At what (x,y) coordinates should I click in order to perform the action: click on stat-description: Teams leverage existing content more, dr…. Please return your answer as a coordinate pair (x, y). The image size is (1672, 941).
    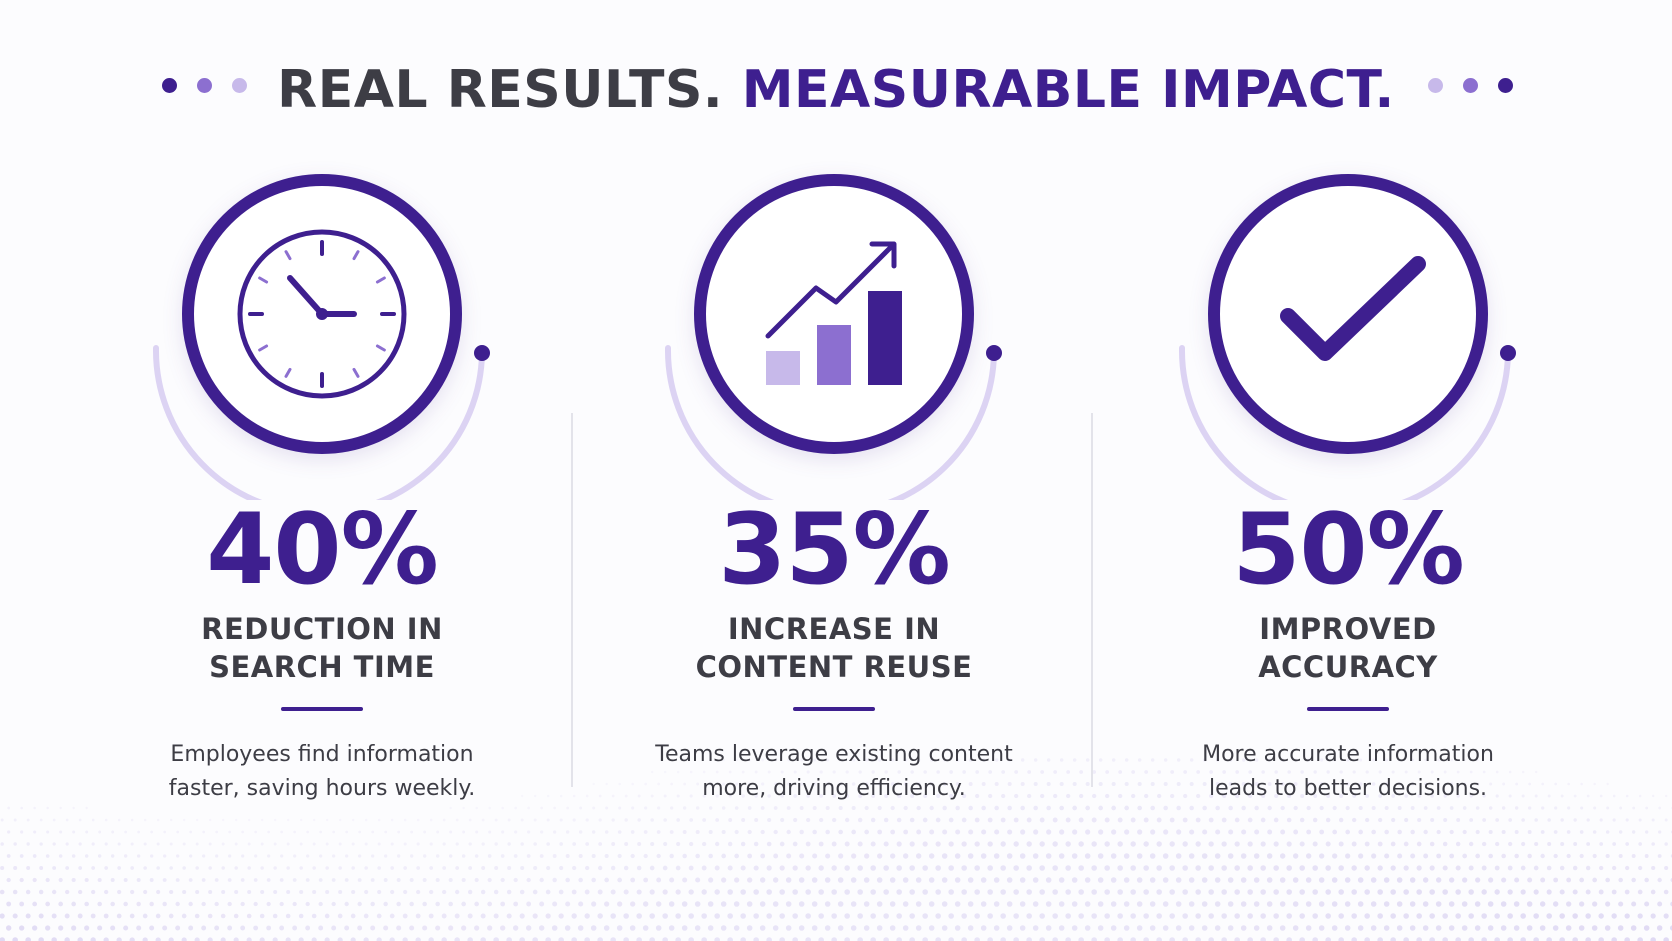
    Looking at the image, I should click on (834, 771).